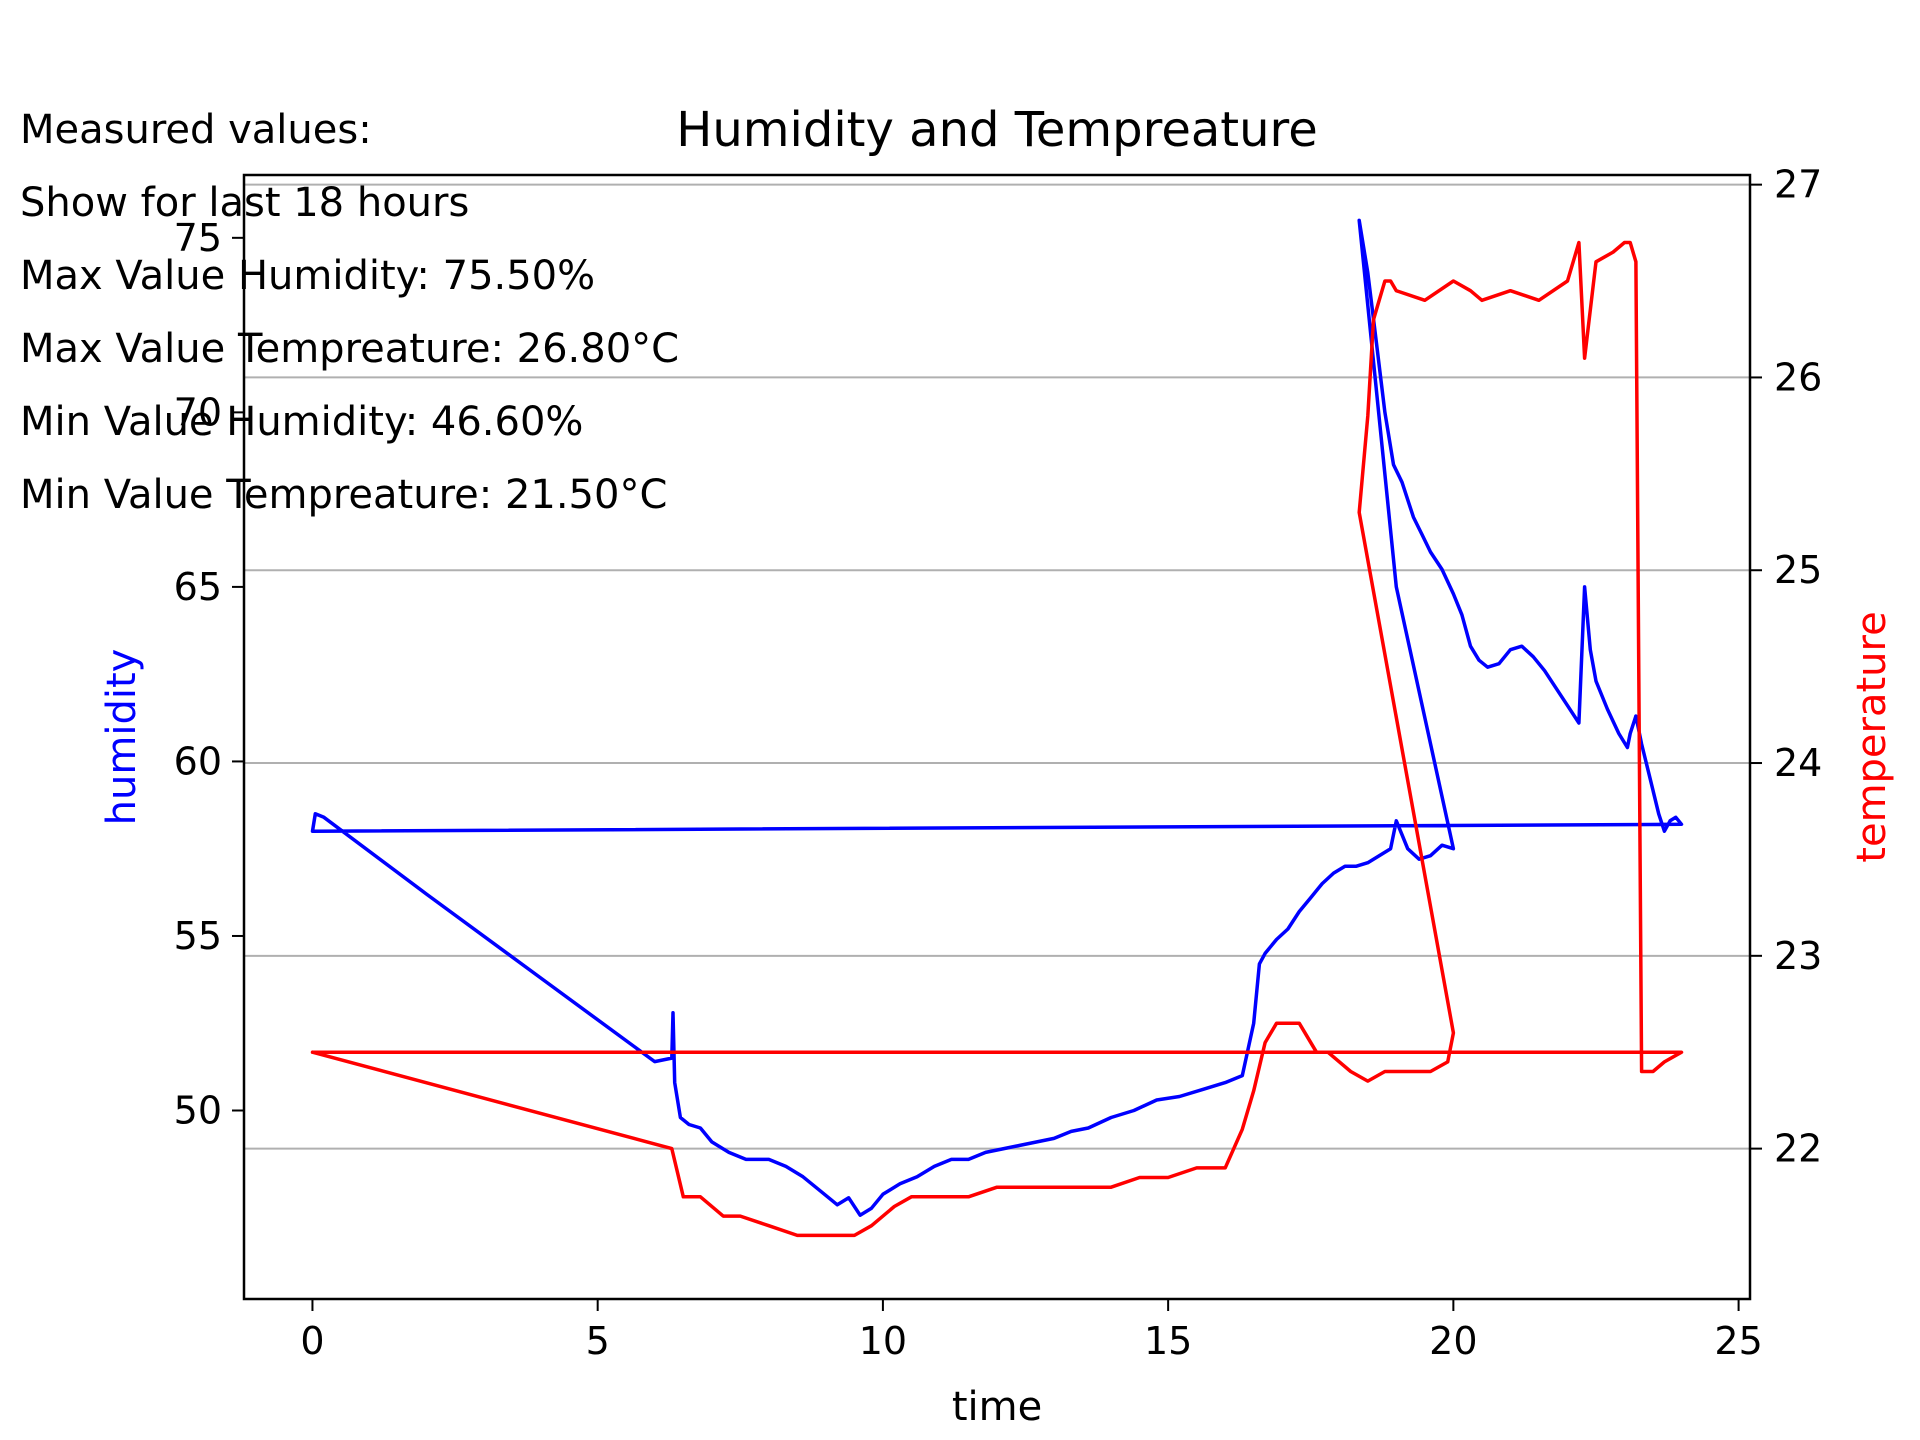 This screenshot has height=1440, width=1920. What do you see at coordinates (198, 1111) in the screenshot?
I see `y-left-tick-label: 50` at bounding box center [198, 1111].